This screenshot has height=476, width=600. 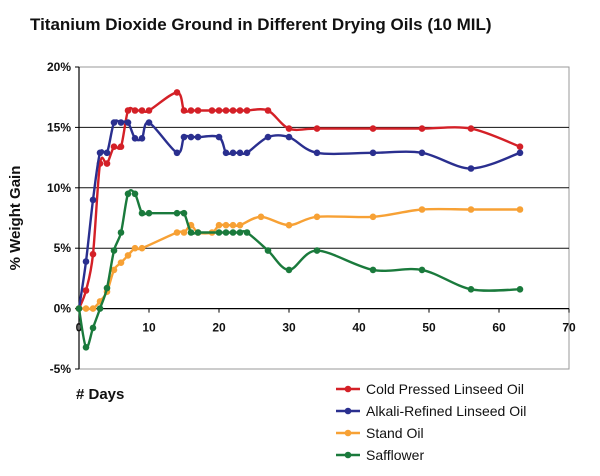 I want to click on legend-item: Safflower, so click(x=380, y=455).